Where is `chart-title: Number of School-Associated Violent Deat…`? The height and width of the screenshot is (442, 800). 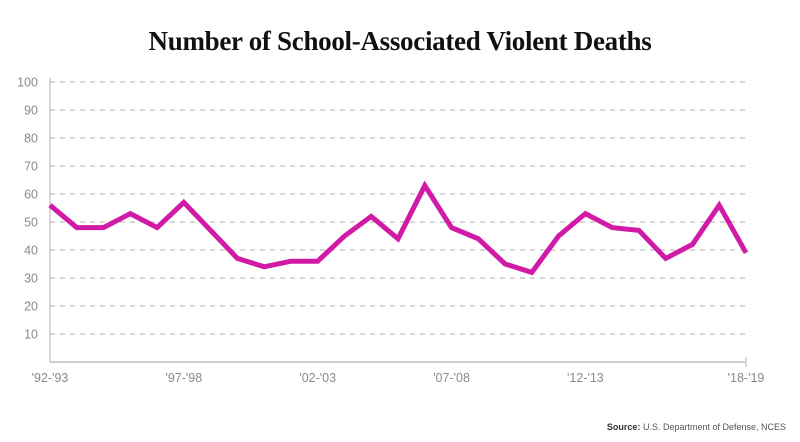
chart-title: Number of School-Associated Violent Deat… is located at coordinates (400, 41).